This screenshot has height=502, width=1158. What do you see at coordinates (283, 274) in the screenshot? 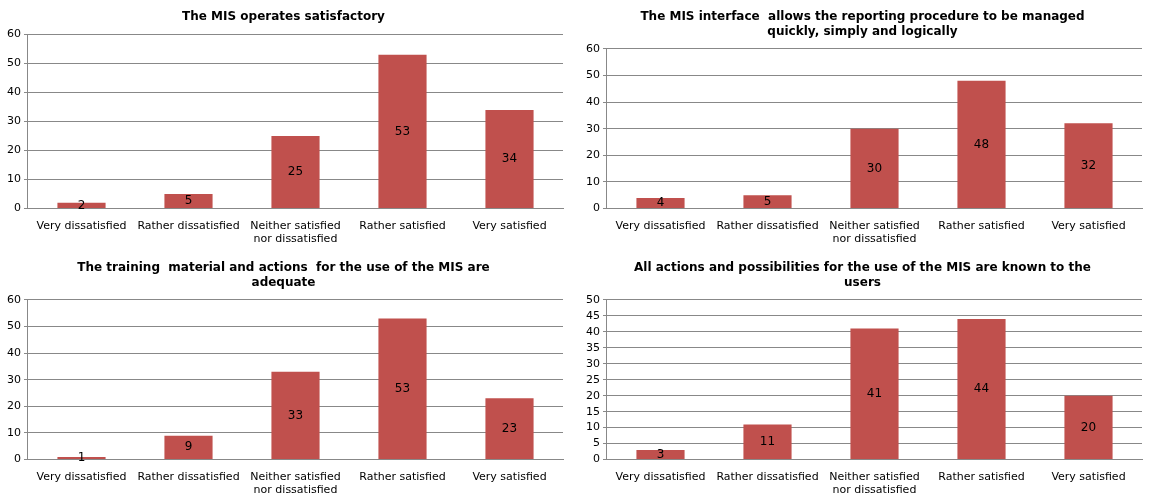
I see `chart-title: The training material and actions for the use of the MIS are adequate` at bounding box center [283, 274].